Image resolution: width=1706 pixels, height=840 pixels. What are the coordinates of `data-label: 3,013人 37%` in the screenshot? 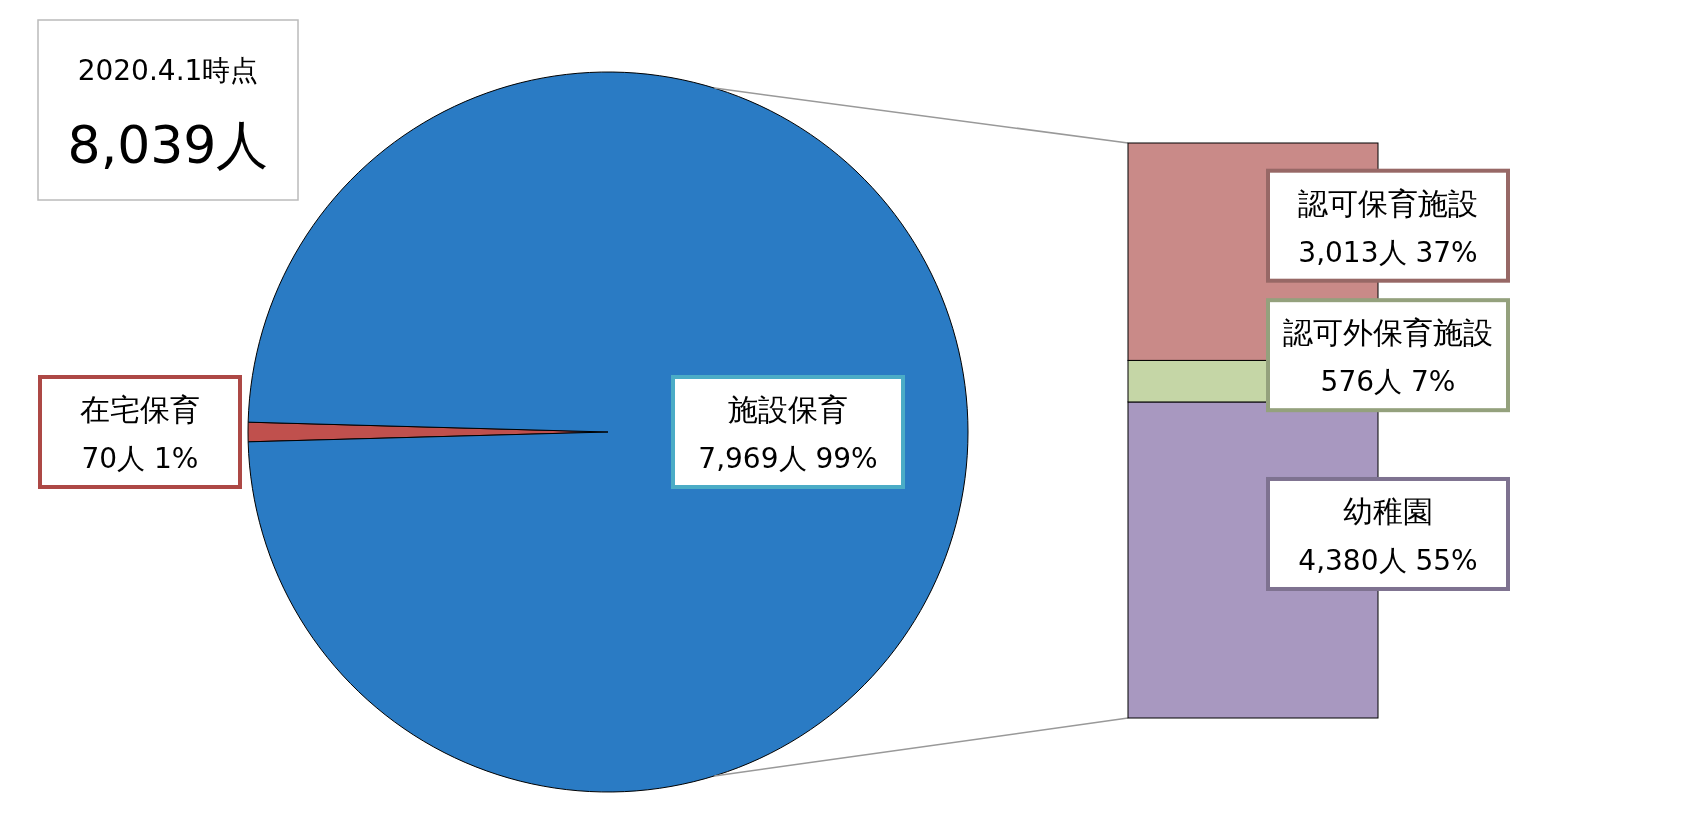 It's located at (1388, 252).